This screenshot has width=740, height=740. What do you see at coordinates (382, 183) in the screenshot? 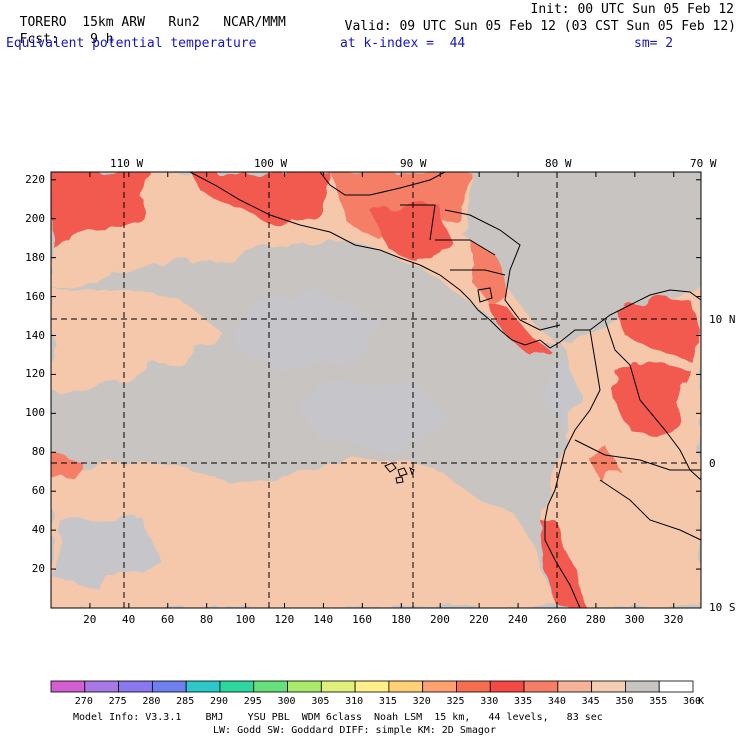
I see `coastline-gulf` at bounding box center [382, 183].